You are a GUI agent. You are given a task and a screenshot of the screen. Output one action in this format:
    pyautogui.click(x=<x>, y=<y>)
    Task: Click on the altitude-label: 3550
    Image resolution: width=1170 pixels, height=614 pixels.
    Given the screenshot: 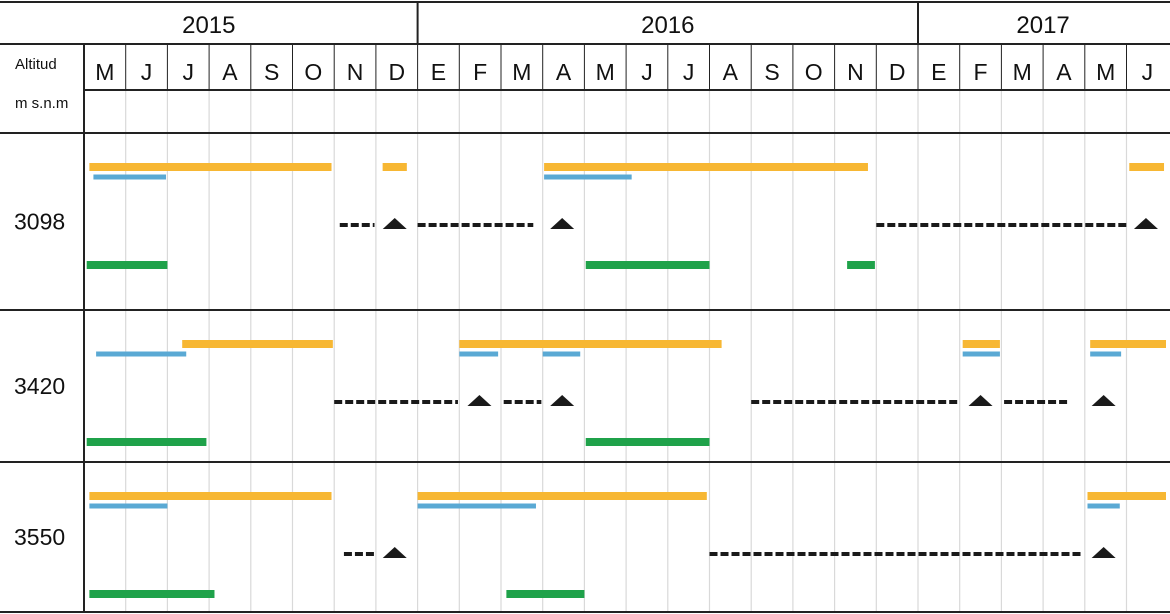 What is the action you would take?
    pyautogui.click(x=39, y=537)
    